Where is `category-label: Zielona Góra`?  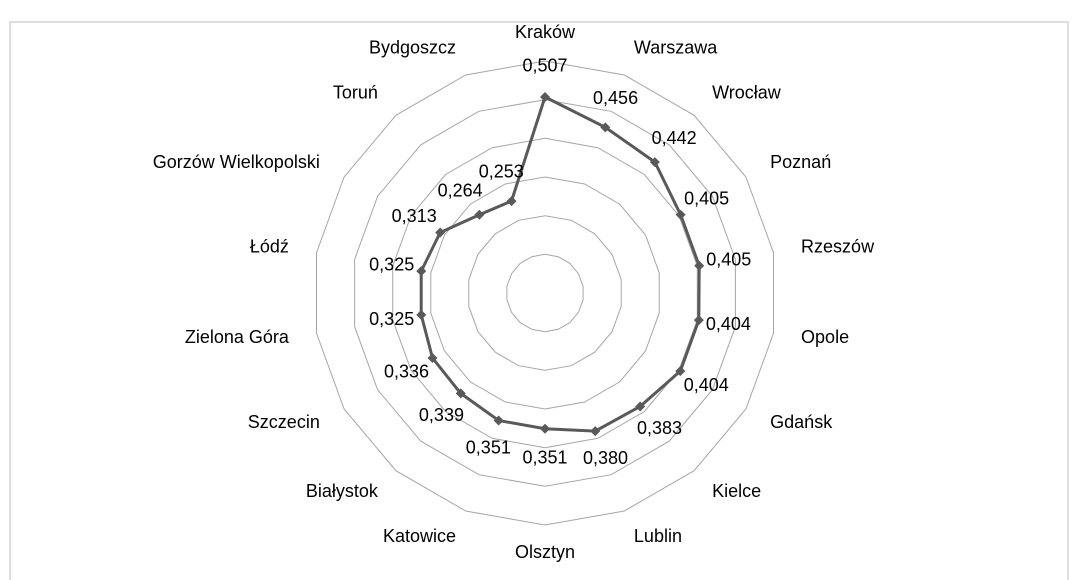
category-label: Zielona Góra is located at coordinates (237, 337).